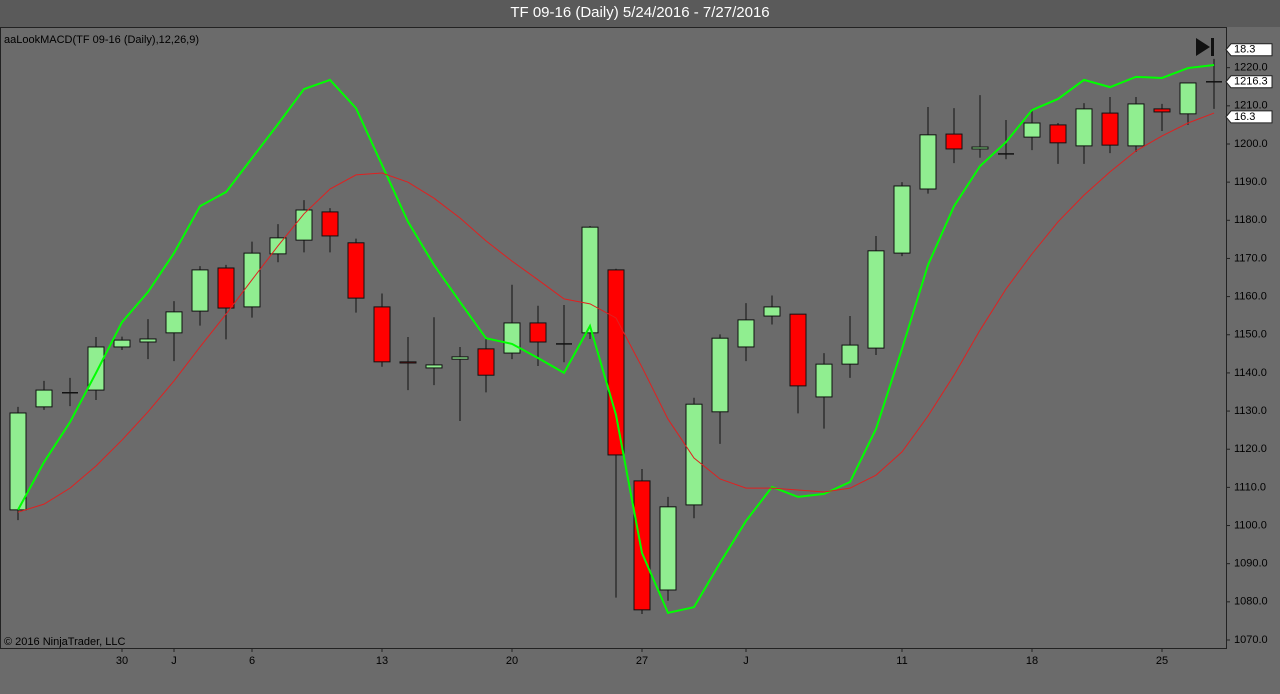 This screenshot has width=1280, height=694. Describe the element at coordinates (1251, 640) in the screenshot. I see `y-tick-label: 1070.0` at that location.